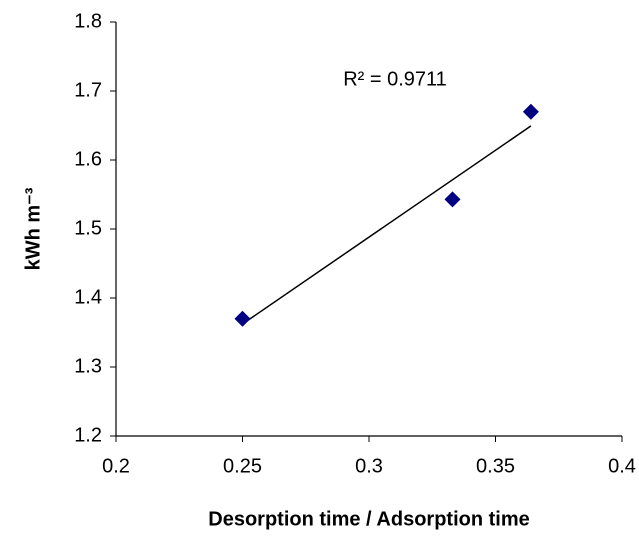  What do you see at coordinates (369, 466) in the screenshot?
I see `x-tick-label: 0.3` at bounding box center [369, 466].